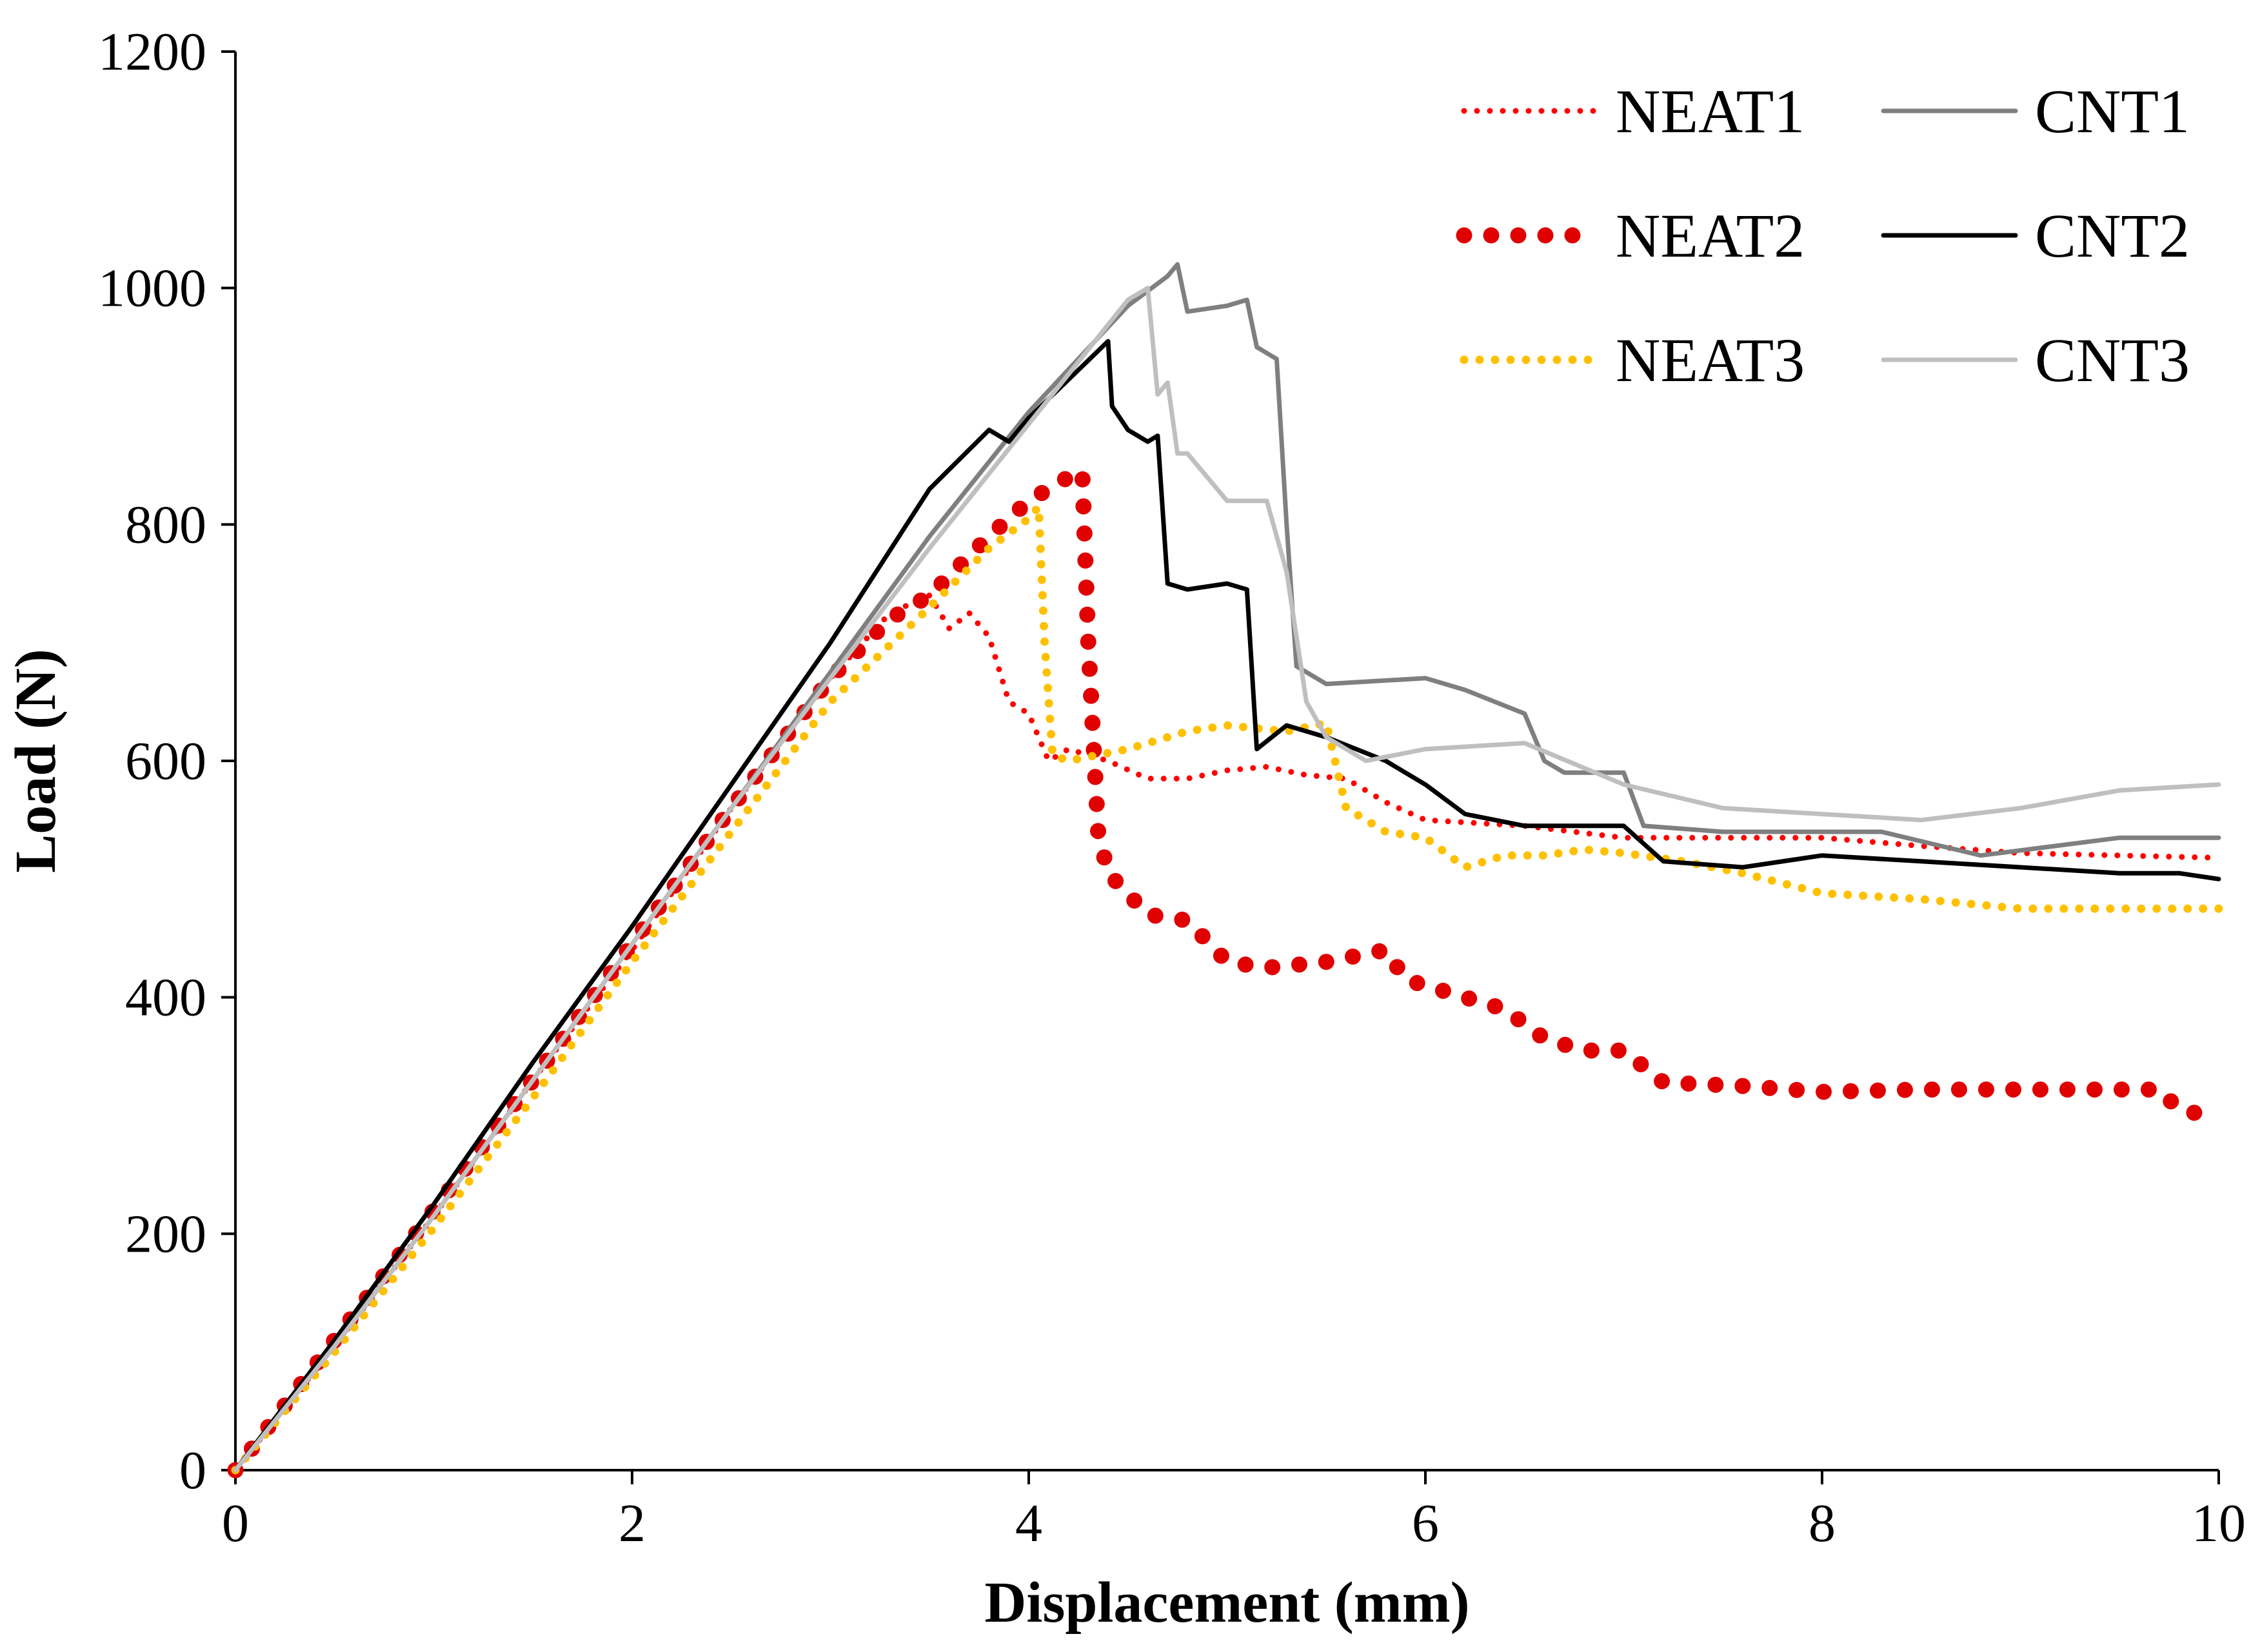  I want to click on x-tick-label: 0, so click(235, 1523).